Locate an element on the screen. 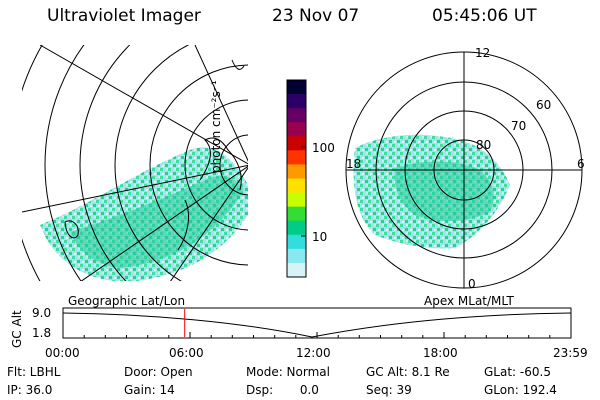 The height and width of the screenshot is (400, 600). timeline-xtick-2: 12:00 is located at coordinates (313, 353).